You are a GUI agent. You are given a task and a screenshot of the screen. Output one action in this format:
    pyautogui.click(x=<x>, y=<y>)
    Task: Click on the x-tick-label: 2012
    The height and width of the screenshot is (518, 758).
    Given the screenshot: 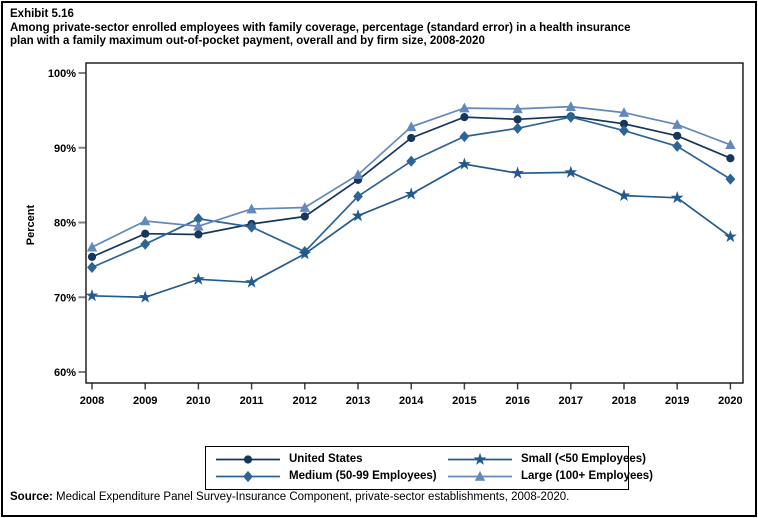 What is the action you would take?
    pyautogui.click(x=305, y=401)
    